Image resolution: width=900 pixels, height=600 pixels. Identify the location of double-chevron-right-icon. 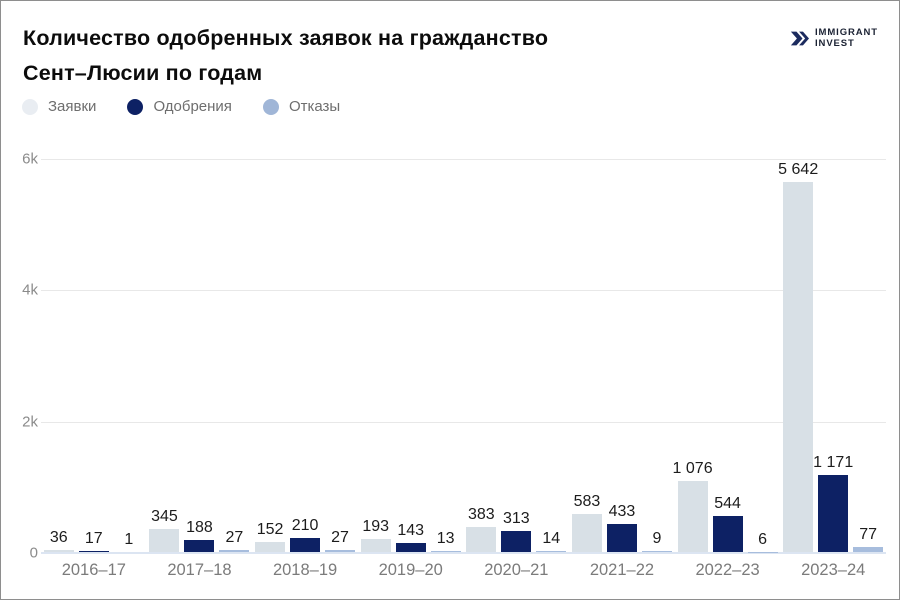
(800, 38).